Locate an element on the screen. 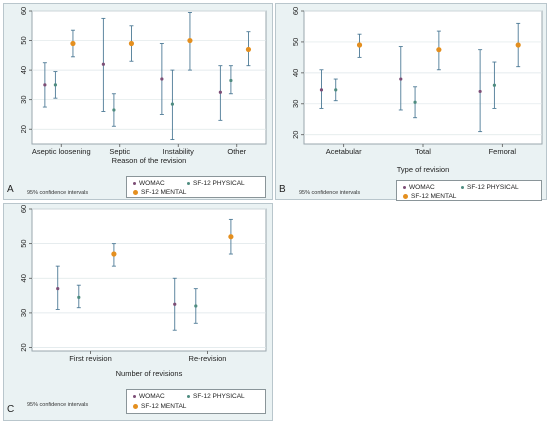 This screenshot has width=550, height=425. panel-letter-a: A is located at coordinates (10, 189).